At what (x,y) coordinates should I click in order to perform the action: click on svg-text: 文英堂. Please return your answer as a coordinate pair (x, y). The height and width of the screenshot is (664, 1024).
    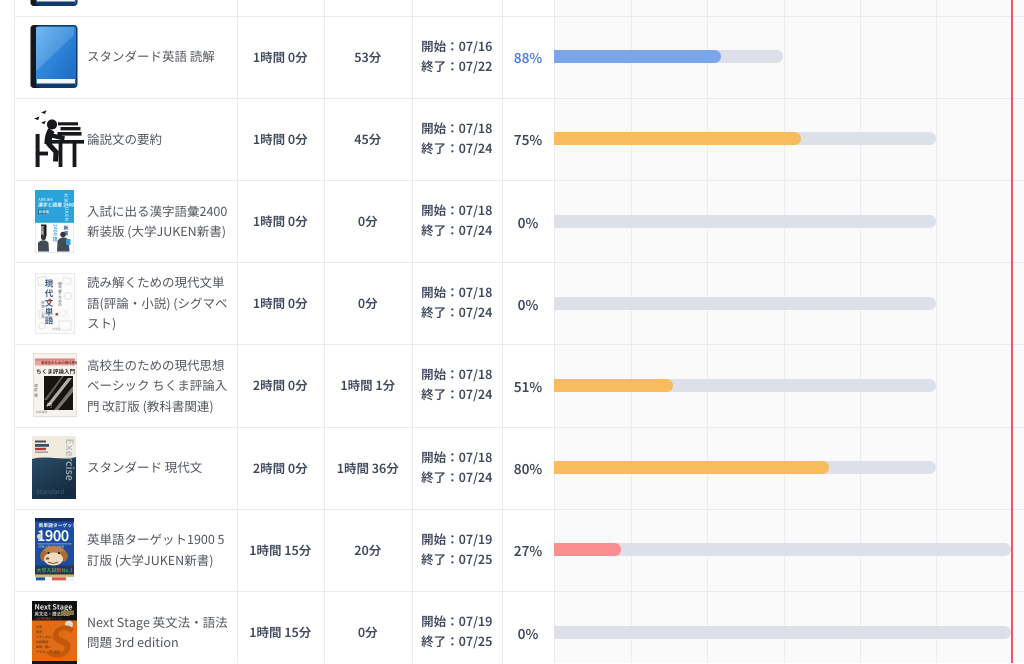
    Looking at the image, I should click on (56, 329).